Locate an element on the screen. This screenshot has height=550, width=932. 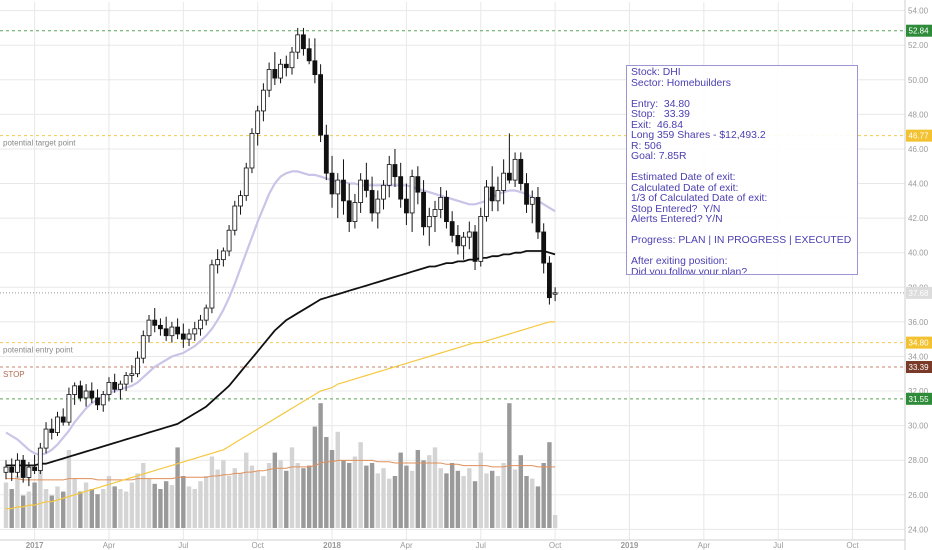
plan-note-line: Long 359 Shares - $12,493.2 is located at coordinates (698, 135).